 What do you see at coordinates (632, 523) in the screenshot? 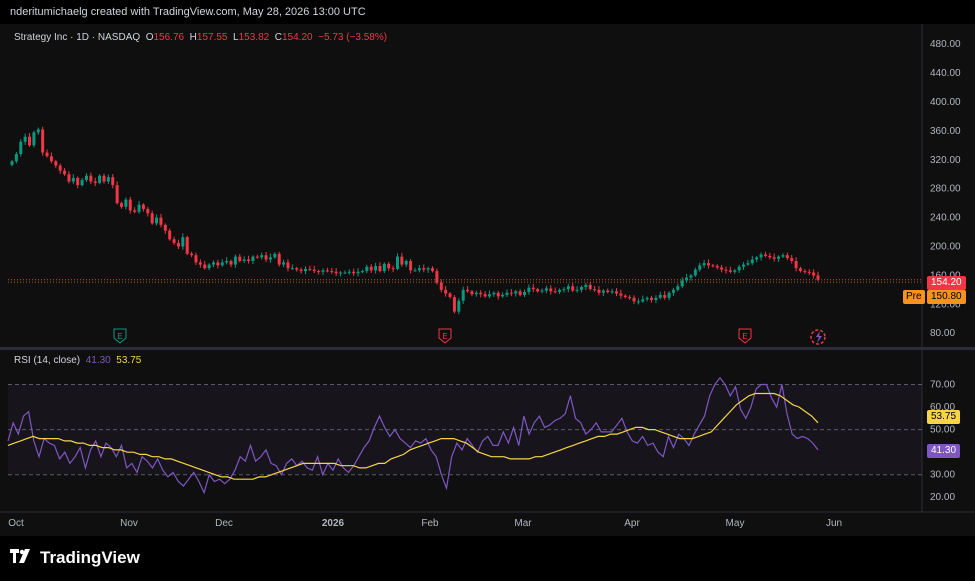
I see `time-tick-label: Apr` at bounding box center [632, 523].